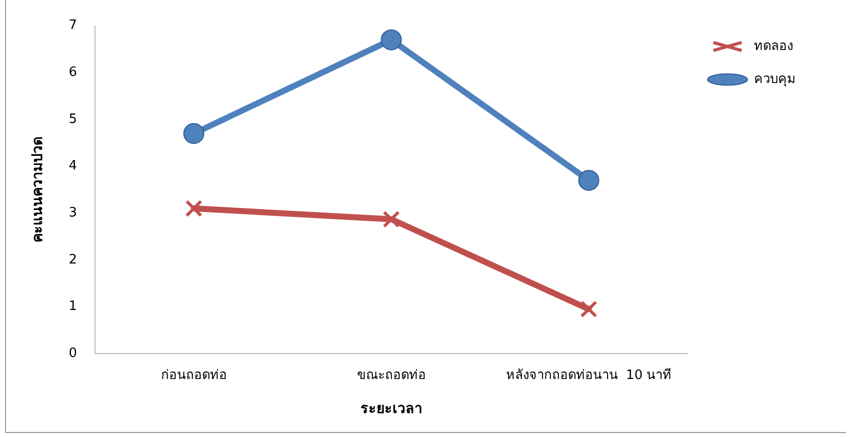 This screenshot has height=437, width=850. I want to click on x-tick-label: ก่อนถอดท่อ, so click(193, 375).